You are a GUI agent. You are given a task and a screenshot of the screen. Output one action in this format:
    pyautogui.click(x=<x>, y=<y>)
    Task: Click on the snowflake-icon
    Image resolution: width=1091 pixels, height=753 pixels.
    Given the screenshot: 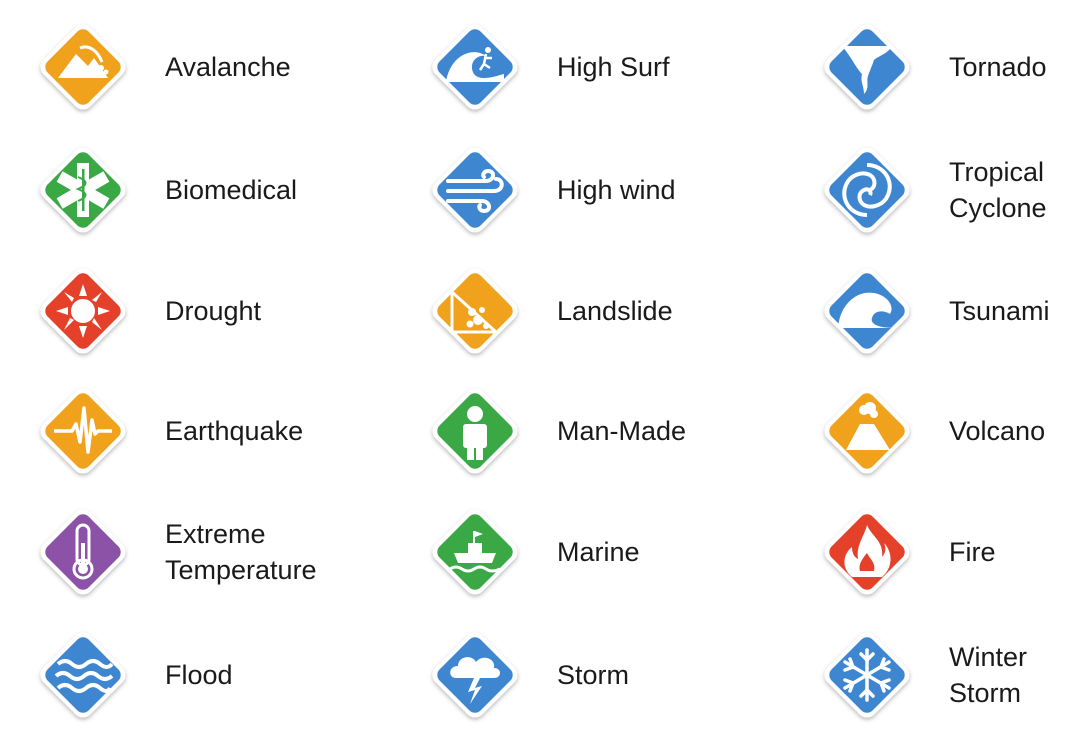 What is the action you would take?
    pyautogui.click(x=867, y=675)
    